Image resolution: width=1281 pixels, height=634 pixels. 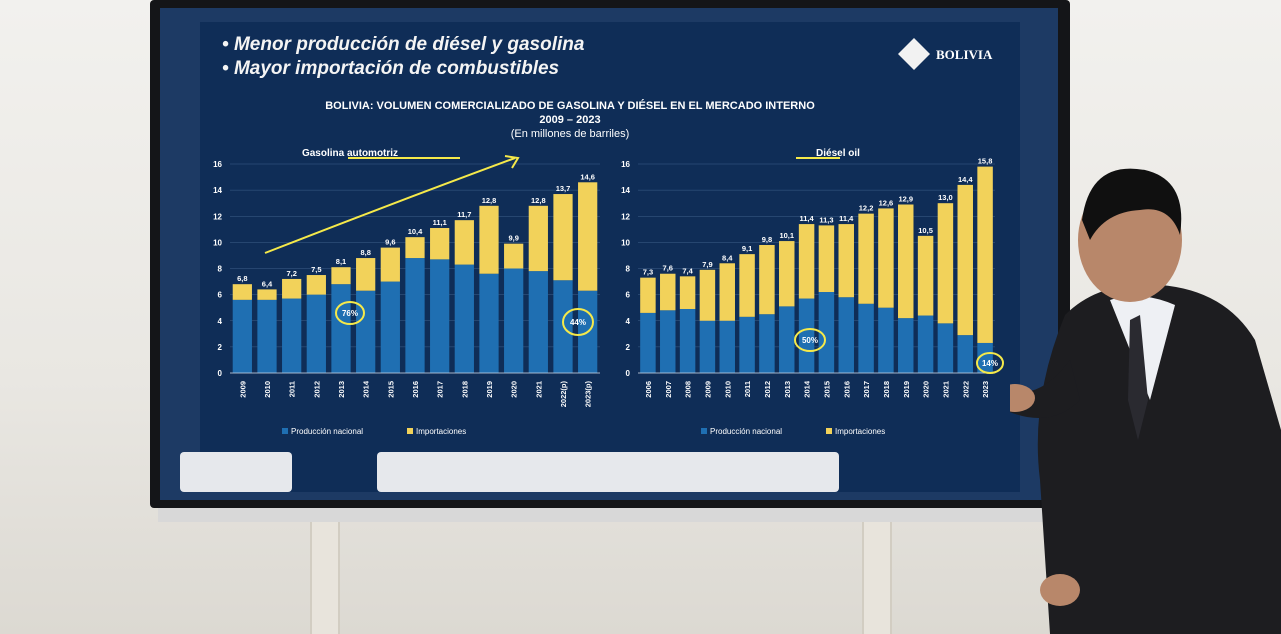 What do you see at coordinates (292, 389) in the screenshot?
I see `xtick-label-gasolina-2011: 2011` at bounding box center [292, 389].